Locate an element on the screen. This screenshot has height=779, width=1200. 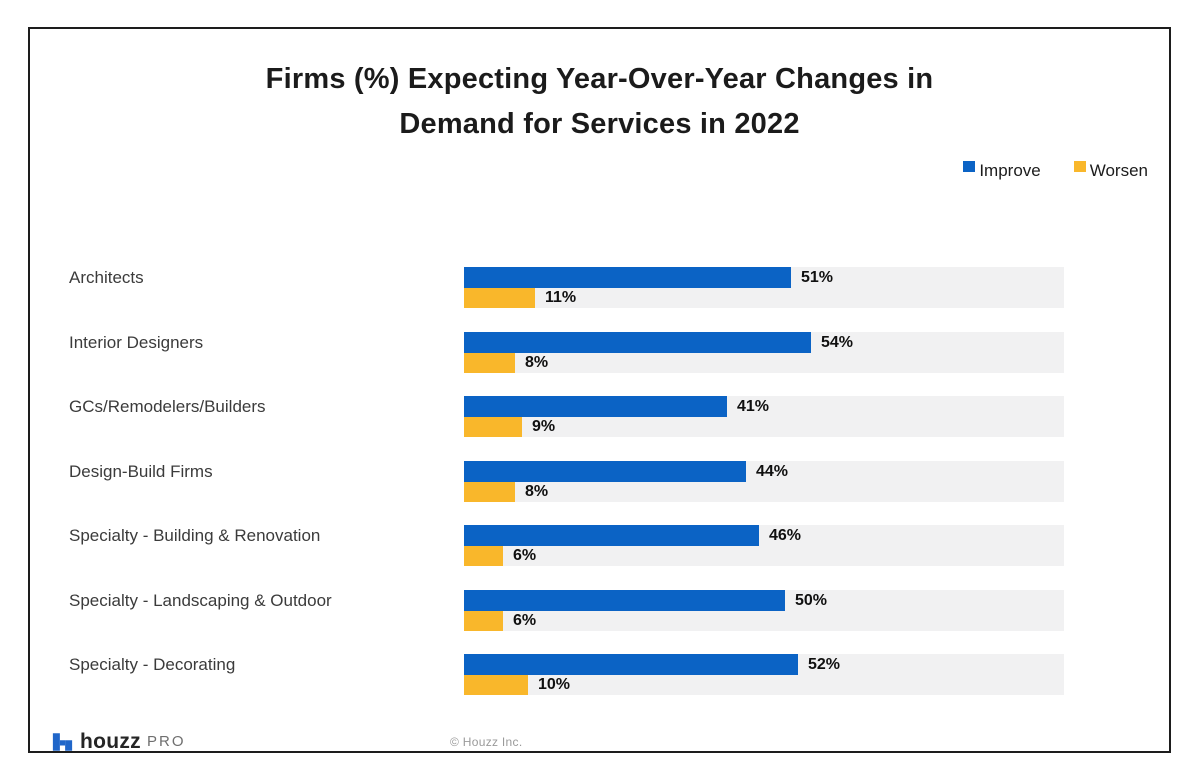
category-label: Specialty - Building & Renovation is located at coordinates (195, 535).